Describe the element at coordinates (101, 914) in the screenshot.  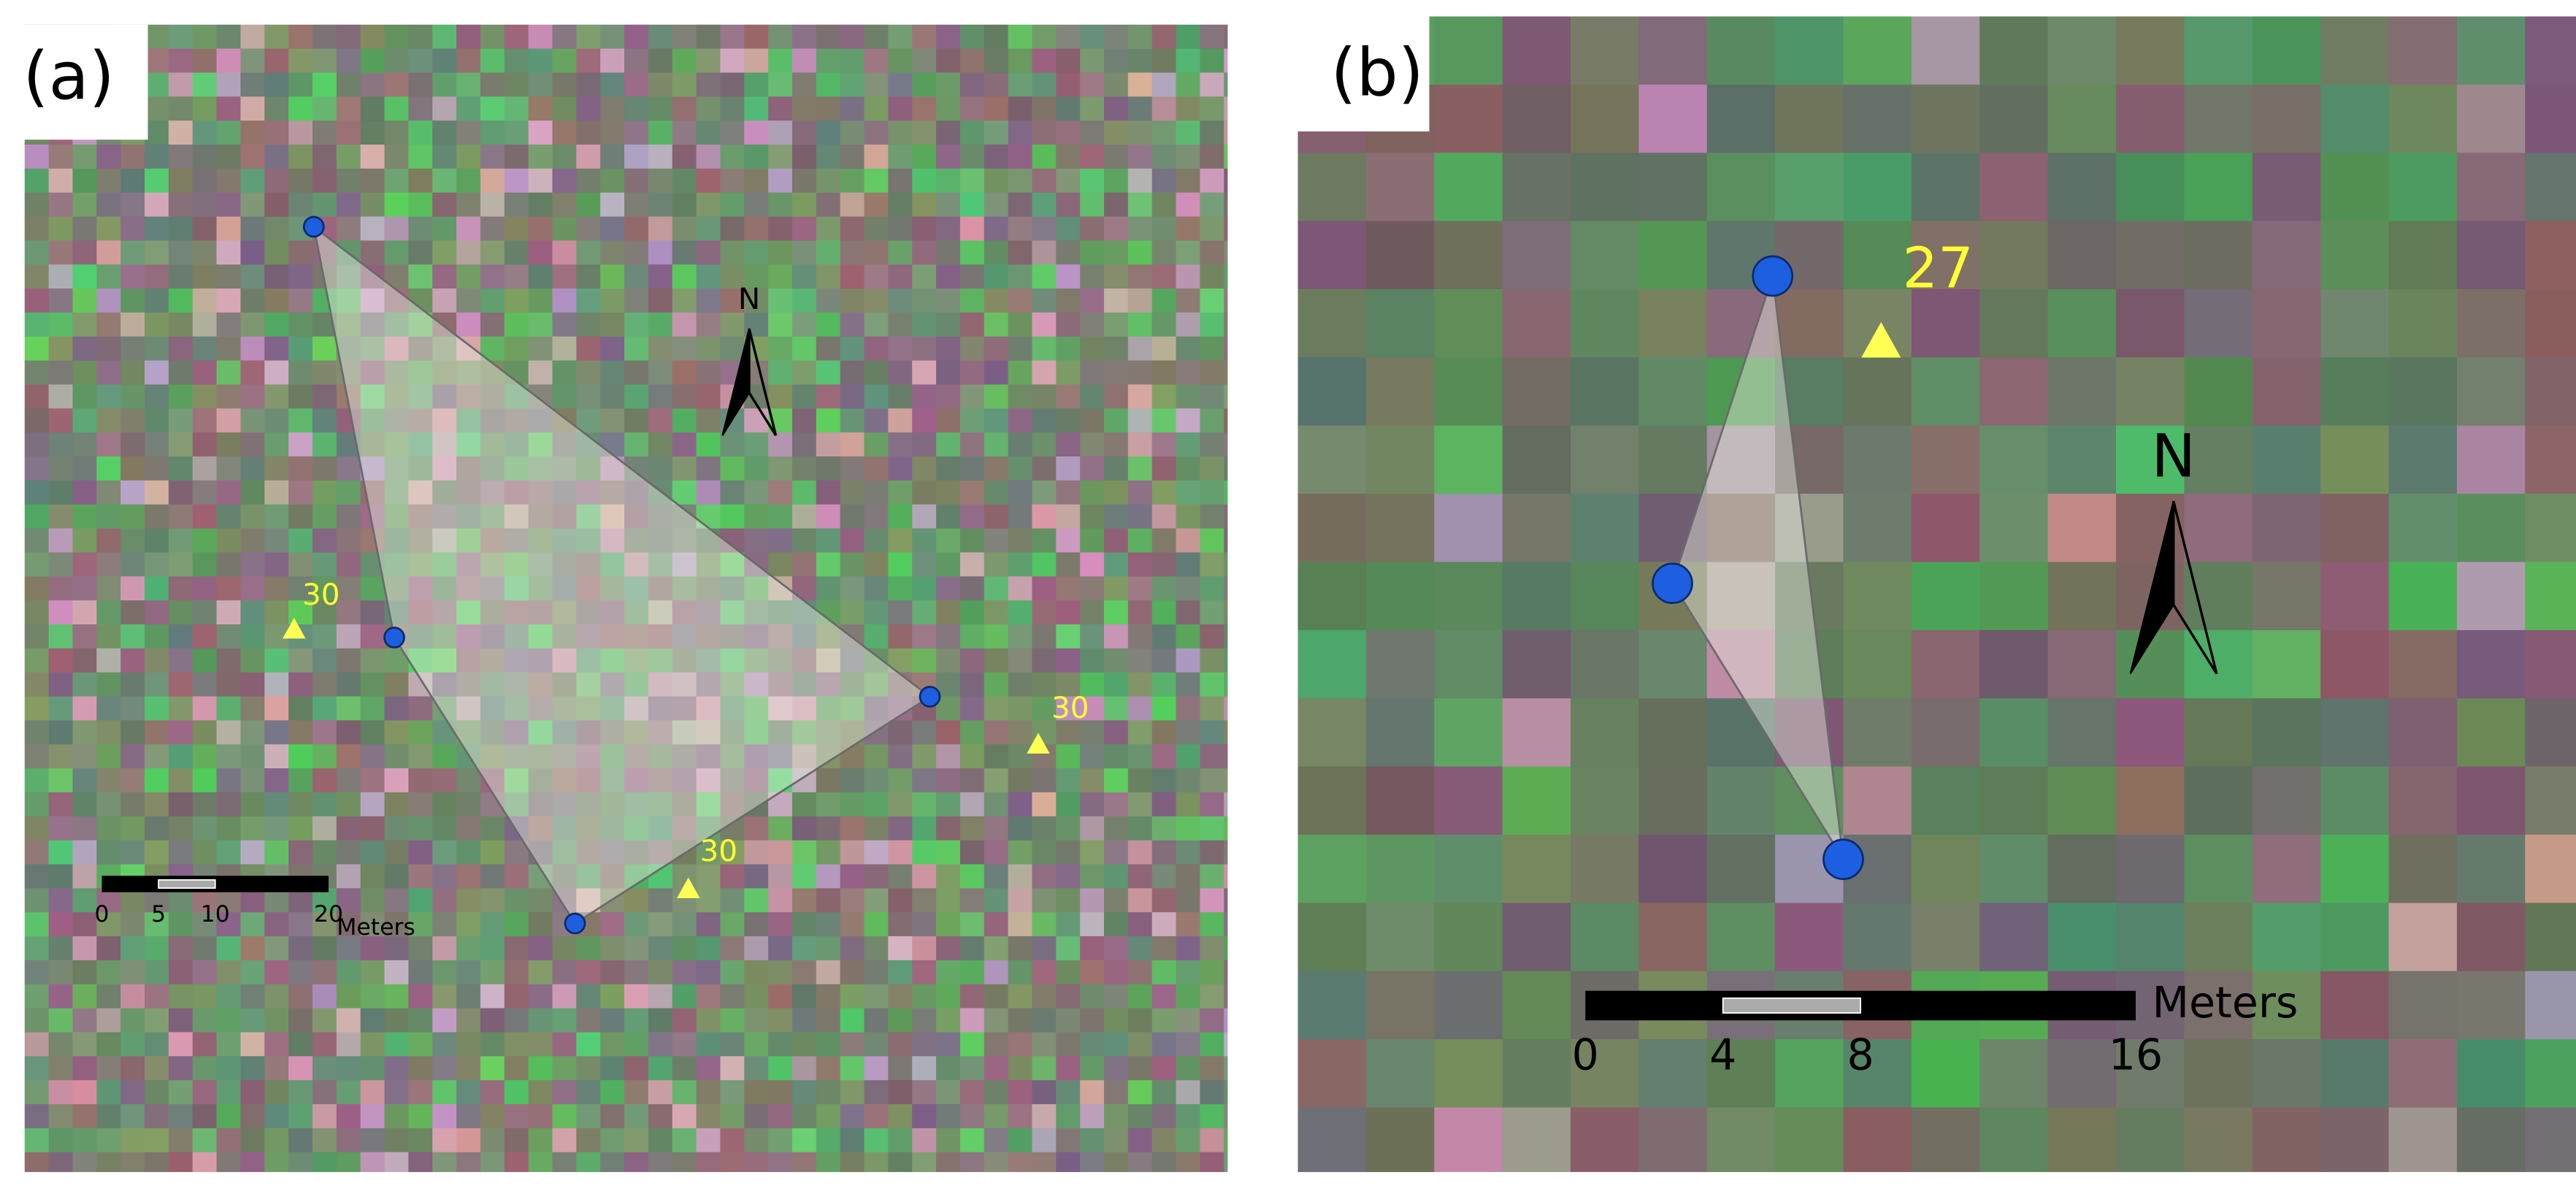
I see `scale-tick-label: 0` at that location.